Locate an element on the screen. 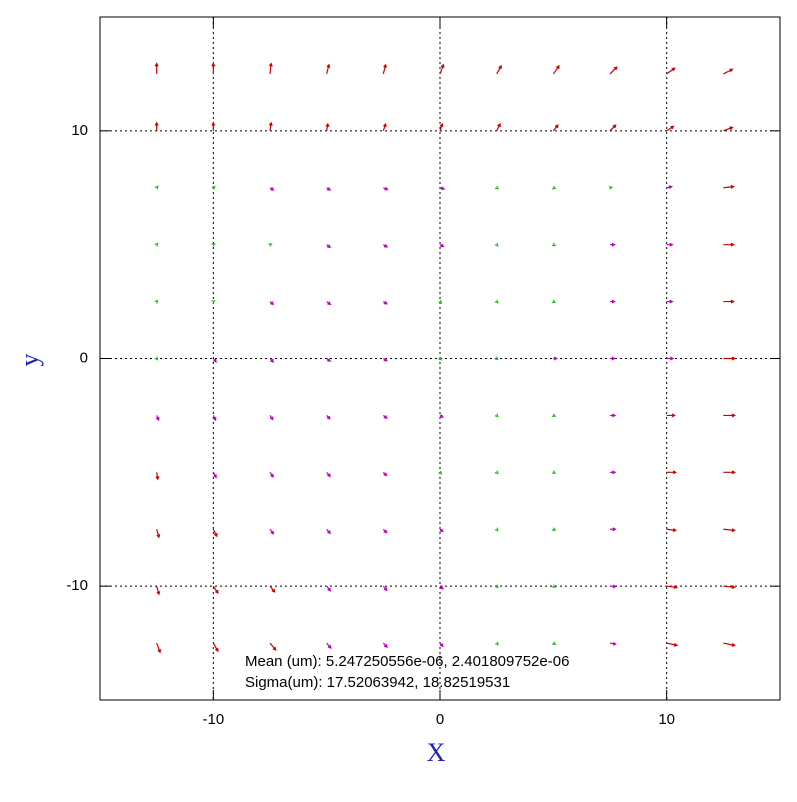 This screenshot has height=802, width=797. y-axis-label: y is located at coordinates (29, 360).